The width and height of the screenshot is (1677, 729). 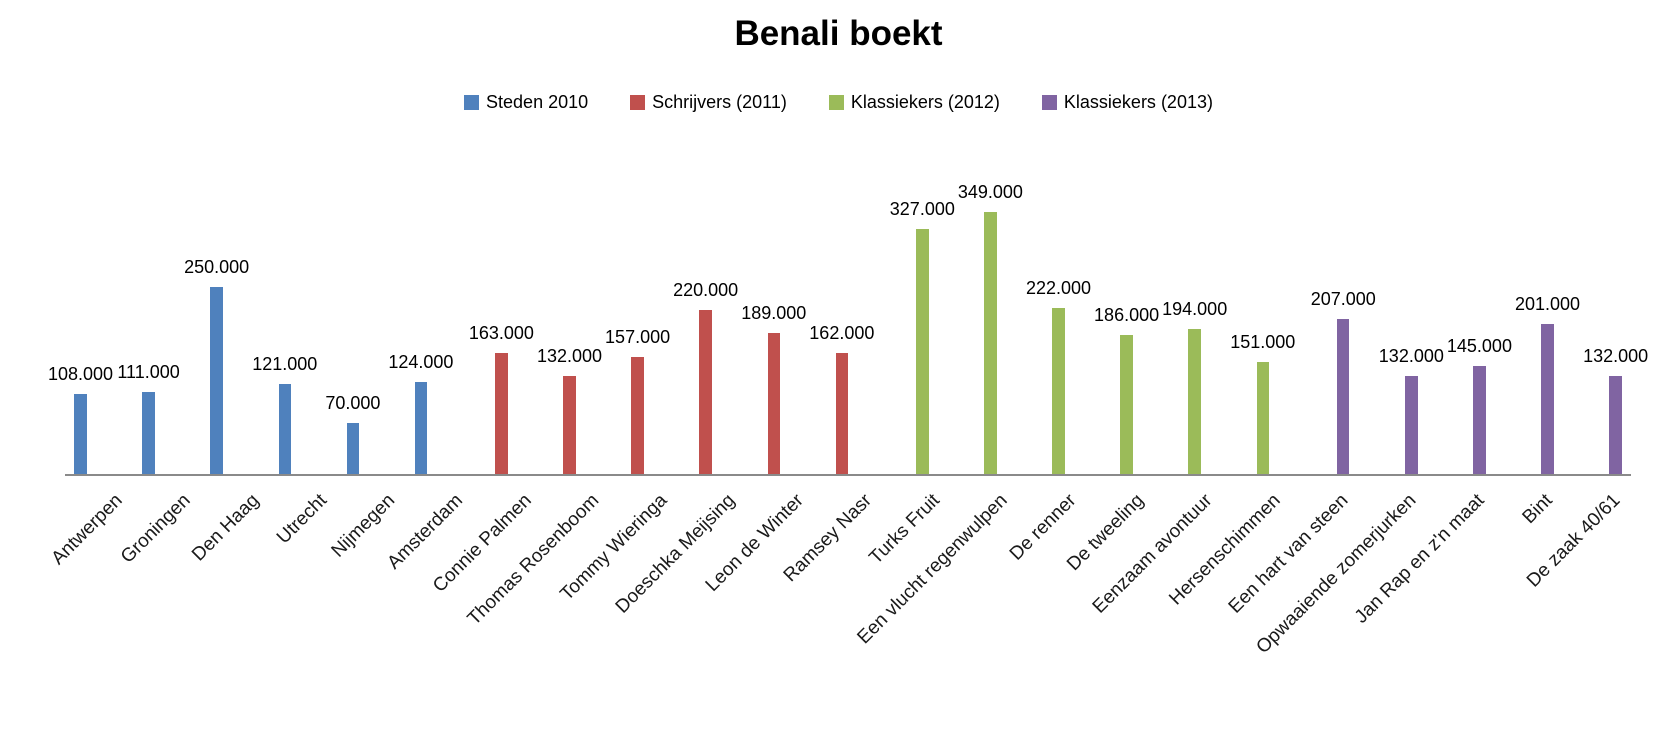 I want to click on bar-value-label: 207.000, so click(x=1343, y=299).